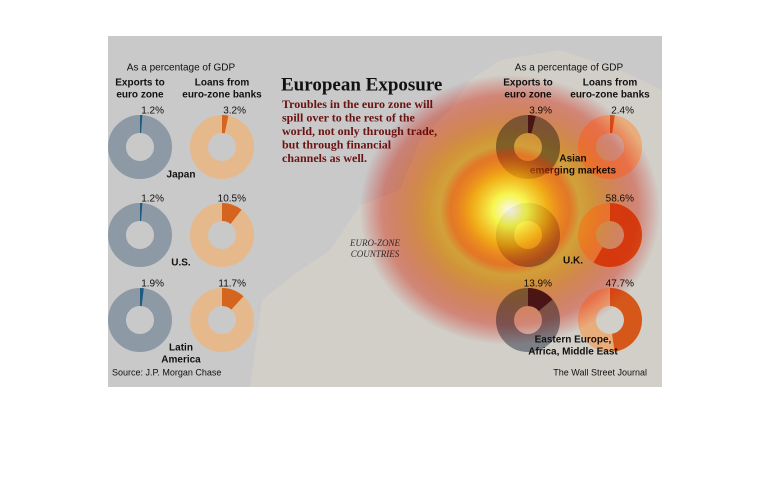 The image size is (770, 482). What do you see at coordinates (573, 340) in the screenshot?
I see `region-label: Eastern Europe,` at bounding box center [573, 340].